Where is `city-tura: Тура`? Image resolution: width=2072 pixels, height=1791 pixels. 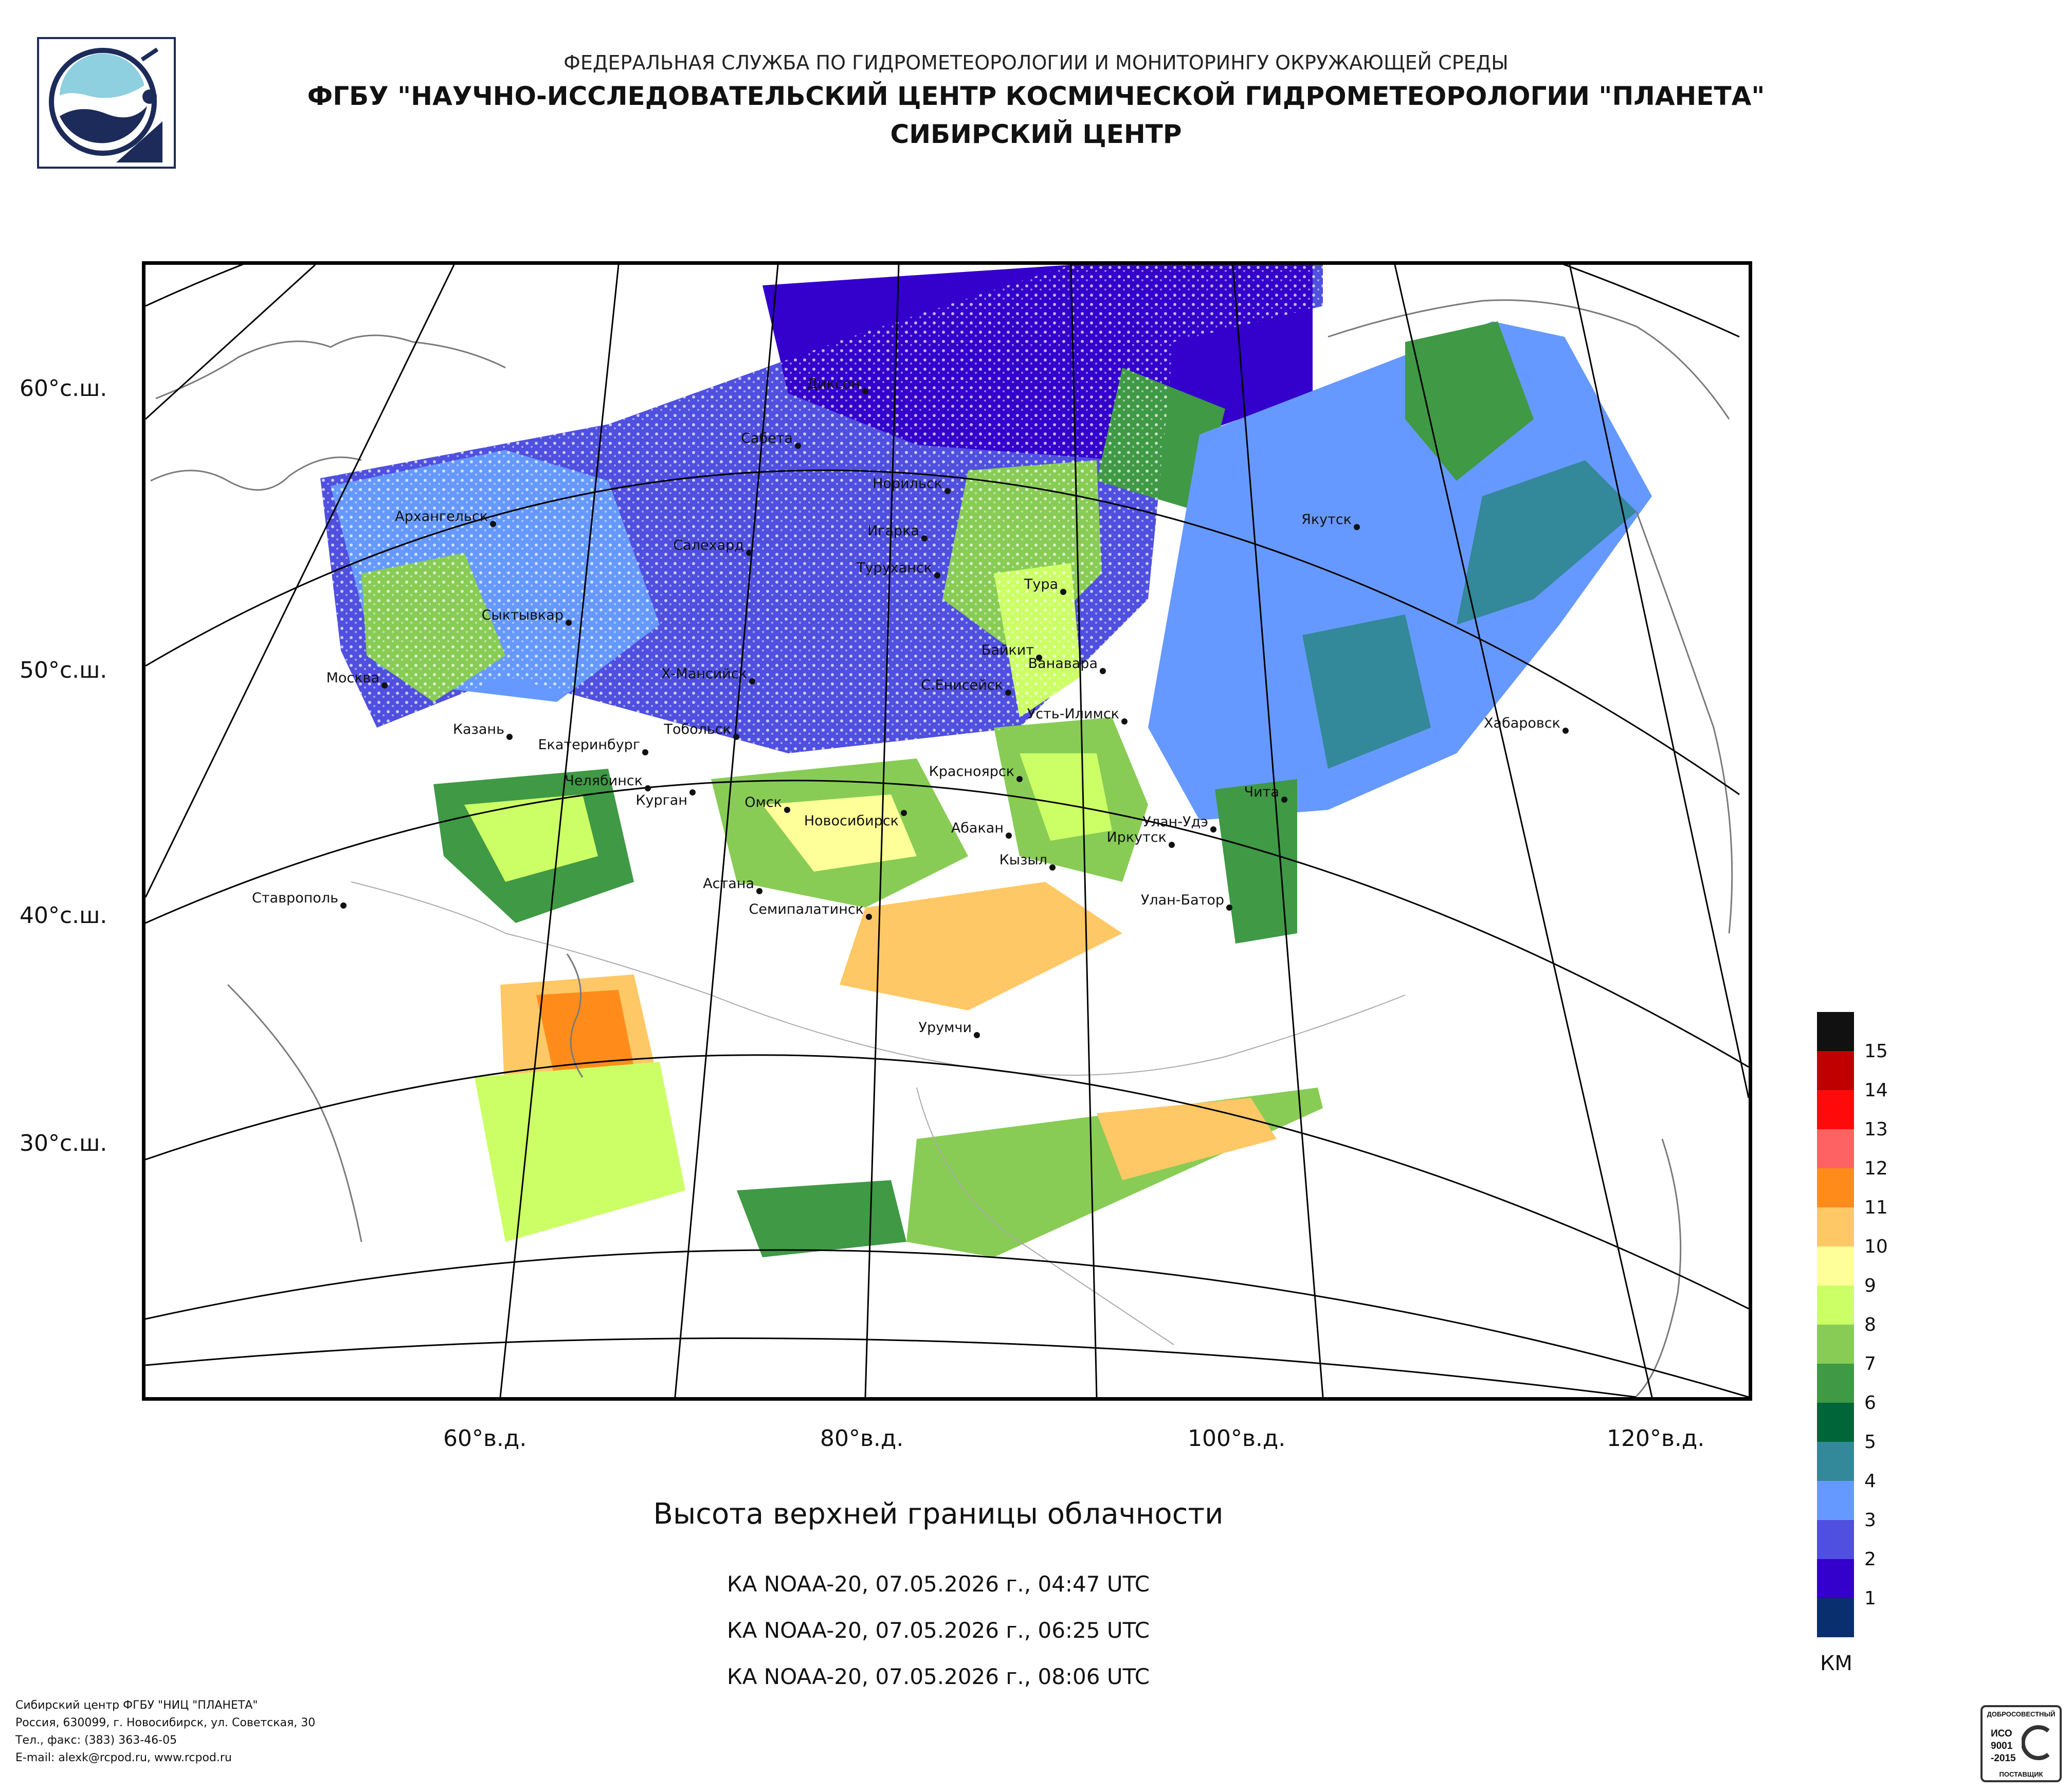
city-tura: Тура is located at coordinates (1045, 585).